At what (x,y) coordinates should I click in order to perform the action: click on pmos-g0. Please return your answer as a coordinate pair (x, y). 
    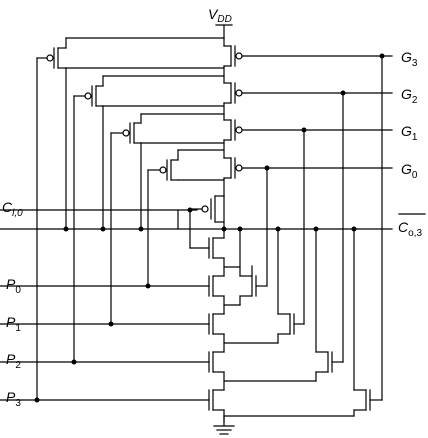
    Looking at the image, I should click on (308, 159).